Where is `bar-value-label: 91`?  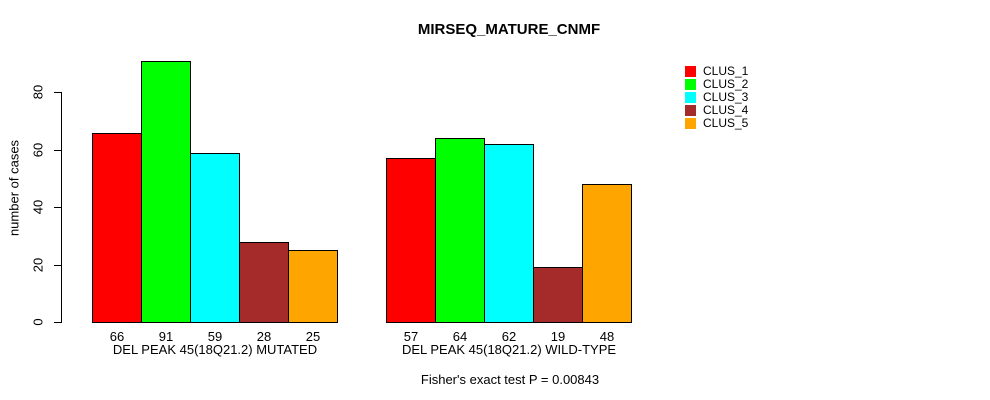 bar-value-label: 91 is located at coordinates (166, 336).